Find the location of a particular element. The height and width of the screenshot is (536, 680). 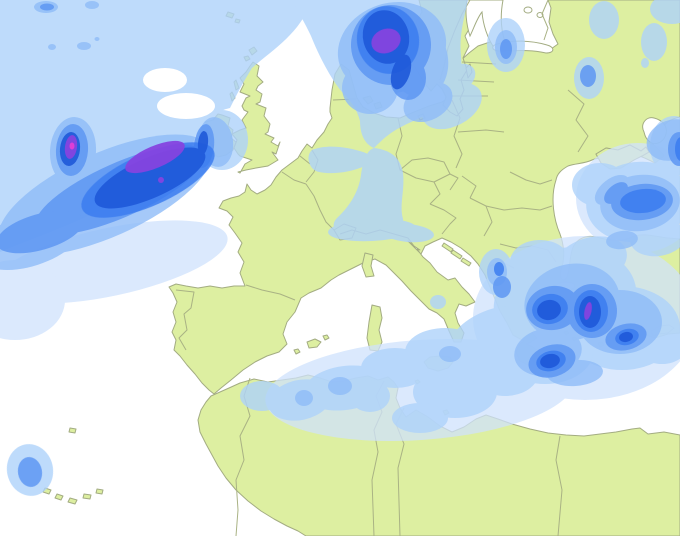

border-estonia-latvia is located at coordinates (479, 63).